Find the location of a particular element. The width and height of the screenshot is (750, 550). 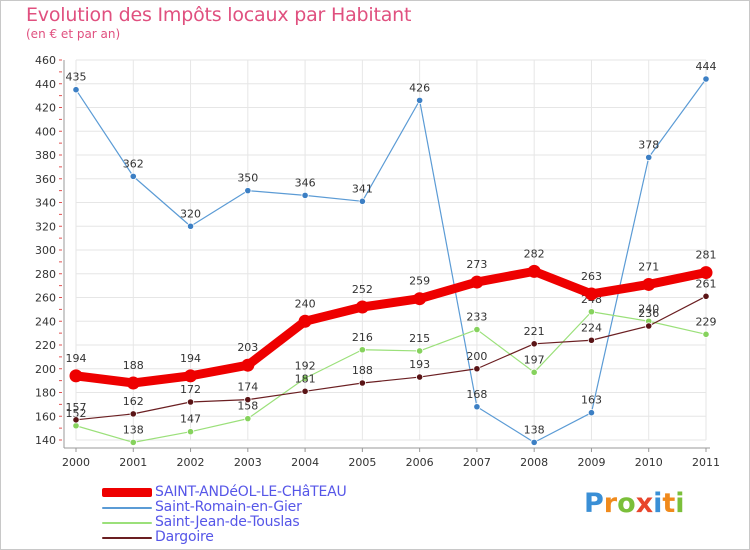

data-label-3: 236 is located at coordinates (648, 313).